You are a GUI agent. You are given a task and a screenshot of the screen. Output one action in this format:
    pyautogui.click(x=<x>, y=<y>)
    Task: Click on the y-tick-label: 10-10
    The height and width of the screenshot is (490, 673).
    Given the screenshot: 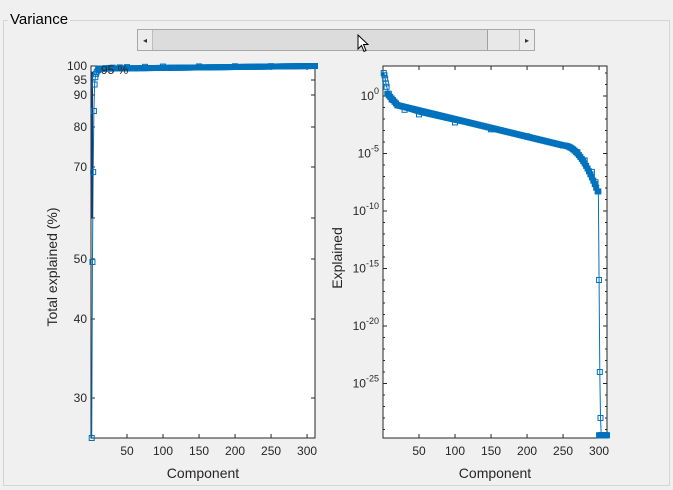 What is the action you would take?
    pyautogui.click(x=366, y=209)
    